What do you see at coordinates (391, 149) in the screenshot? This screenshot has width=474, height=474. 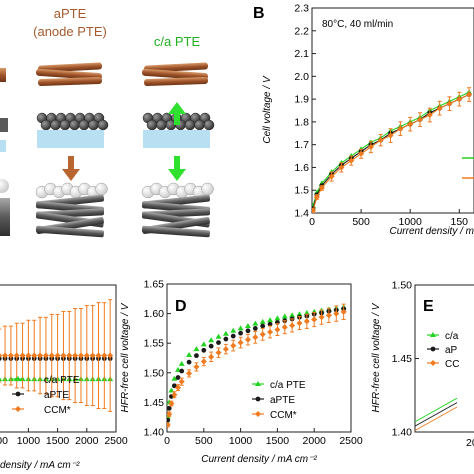 I see `series-line-green` at bounding box center [391, 149].